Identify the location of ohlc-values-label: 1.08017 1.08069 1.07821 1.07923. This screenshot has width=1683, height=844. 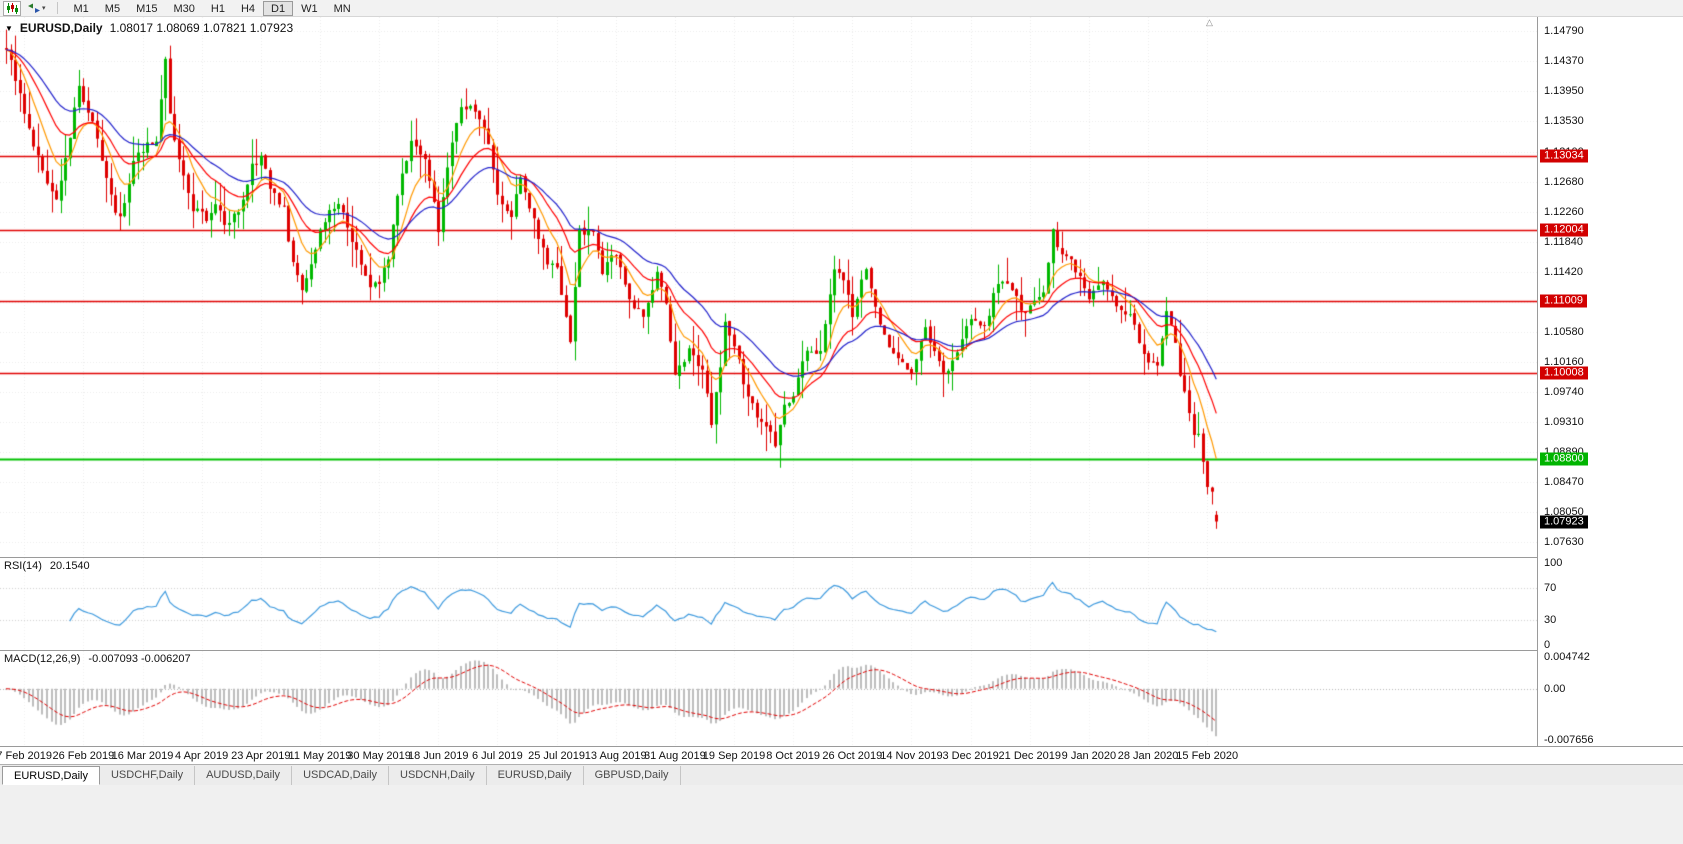
(201, 28).